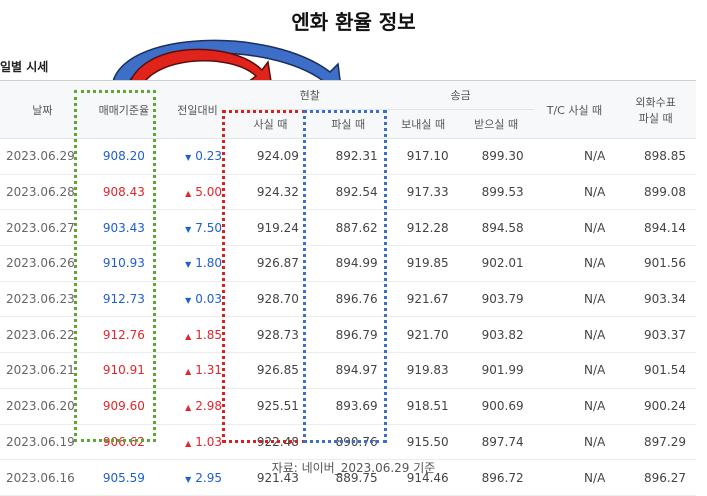 This screenshot has width=707, height=496. I want to click on date-cell: 2023.06.22, so click(42, 335).